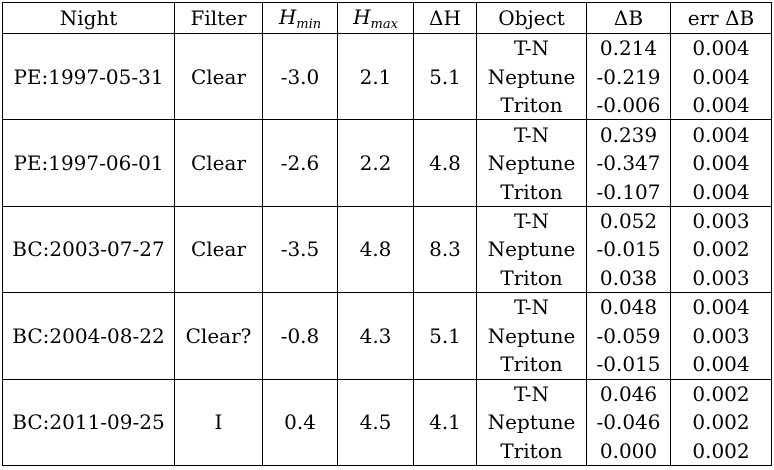 The width and height of the screenshot is (774, 470). I want to click on table-row: Triton -0.006 0.004, so click(387, 105).